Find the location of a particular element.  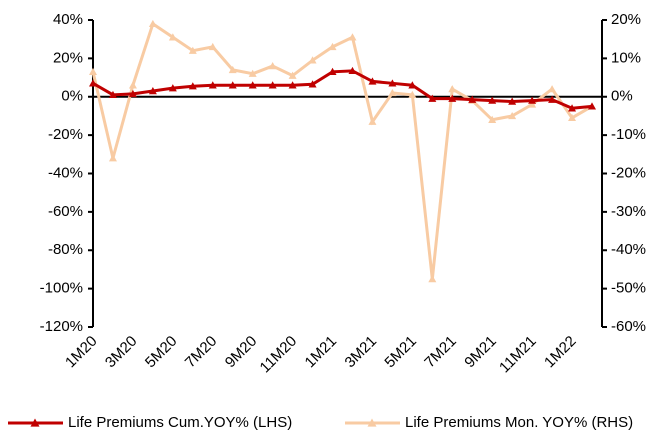

y2-tick-label: -20% is located at coordinates (628, 172).